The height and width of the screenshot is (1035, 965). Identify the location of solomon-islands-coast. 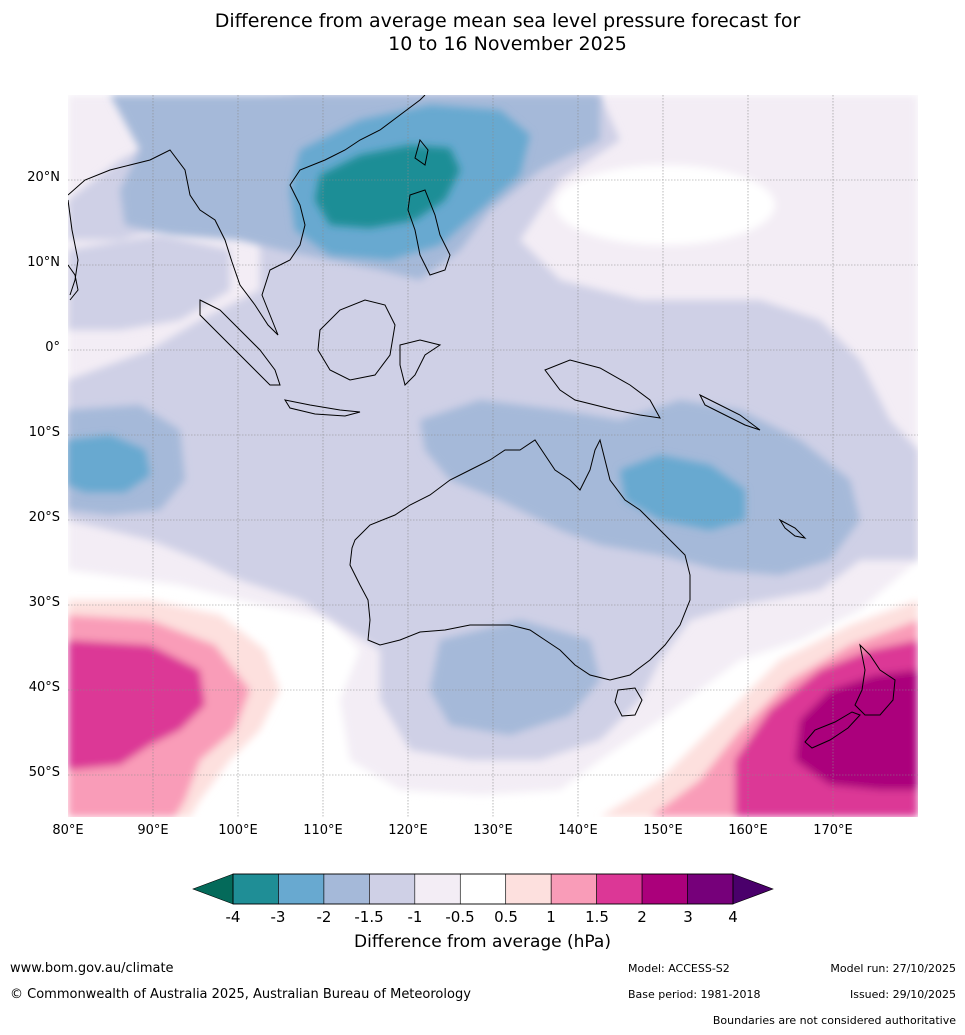
(729, 412).